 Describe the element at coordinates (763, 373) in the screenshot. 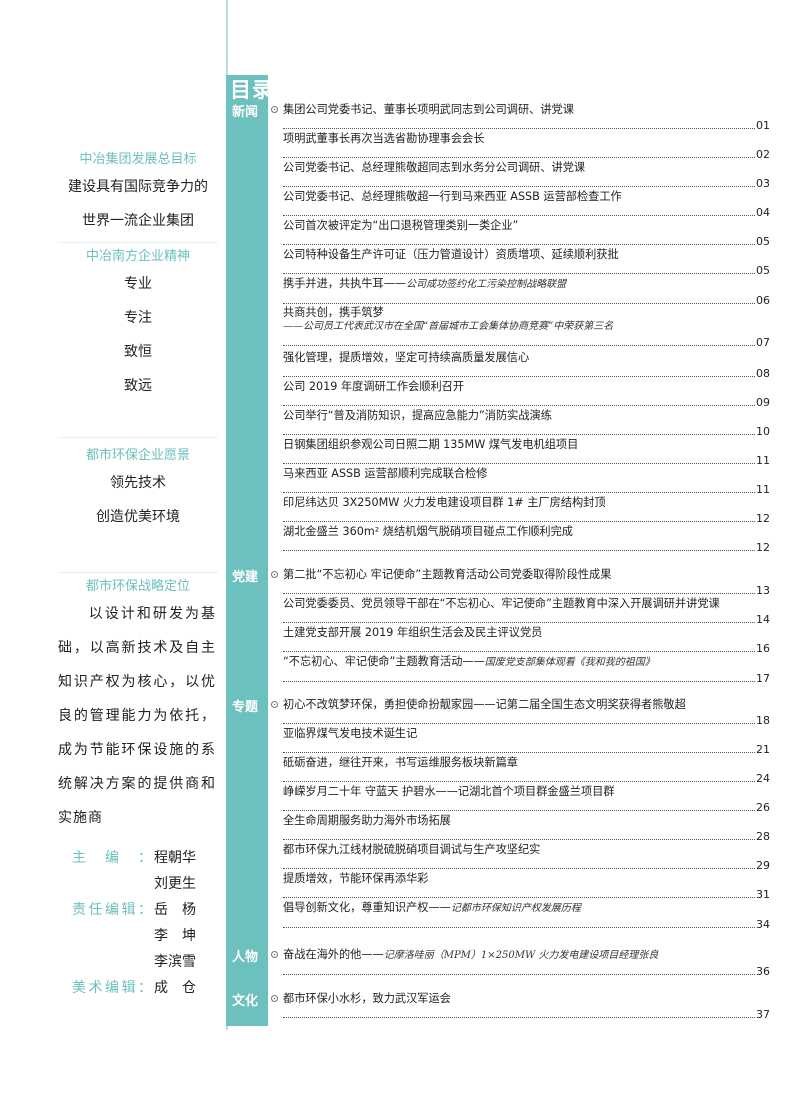

I see `page-number: 08` at that location.